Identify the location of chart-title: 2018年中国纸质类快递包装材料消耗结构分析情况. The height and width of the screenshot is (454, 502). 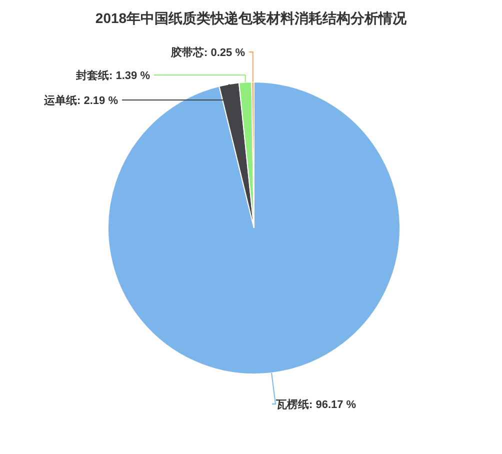
(251, 18).